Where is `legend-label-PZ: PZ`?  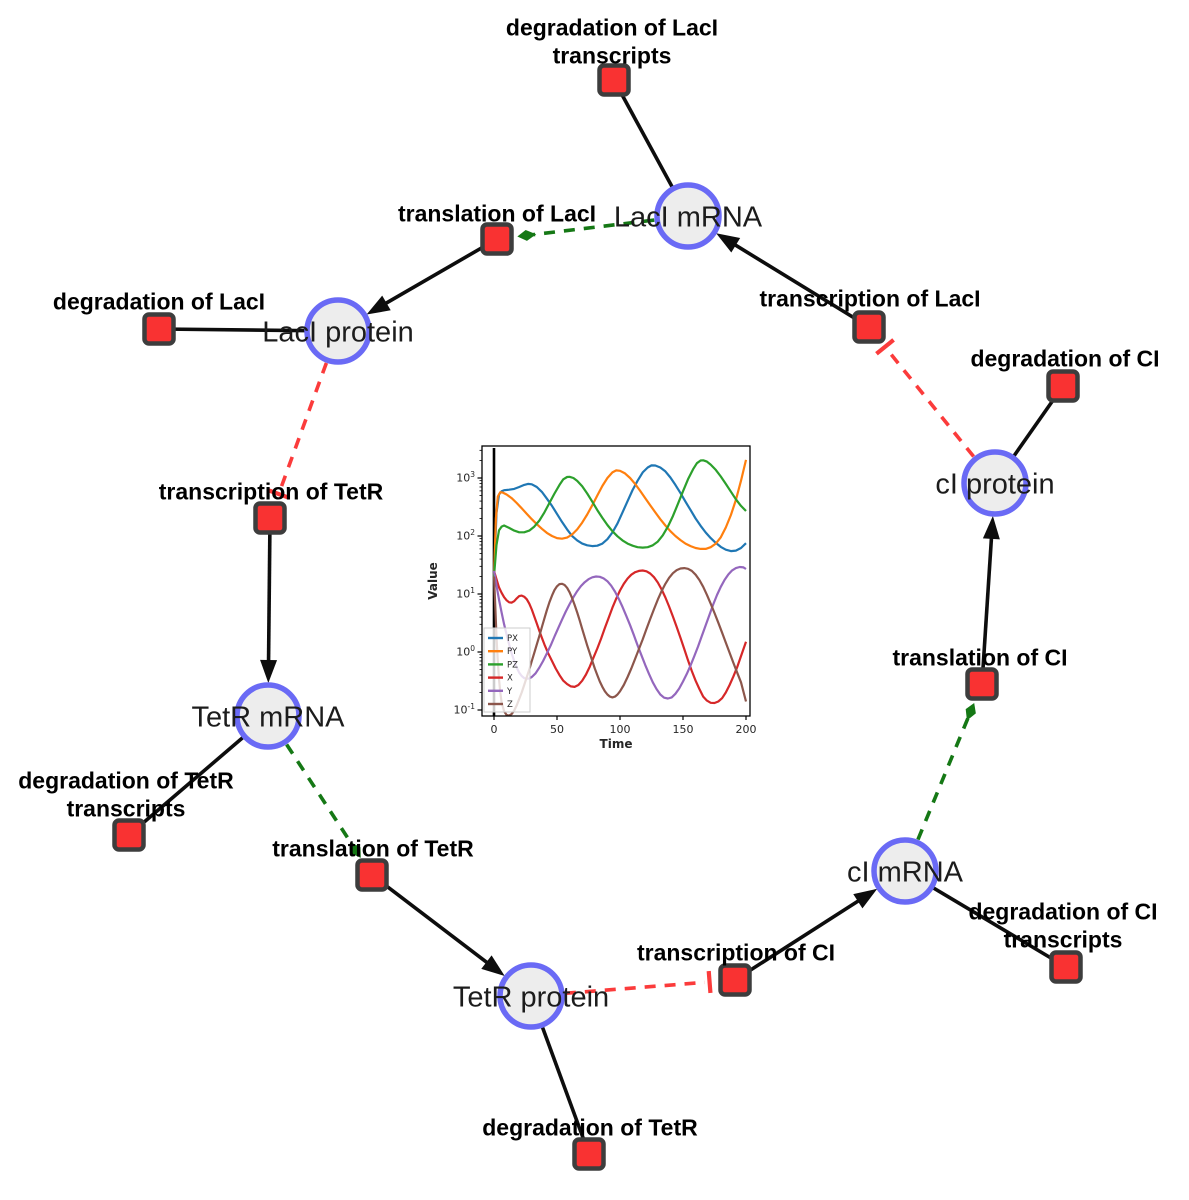
legend-label-PZ: PZ is located at coordinates (512, 665).